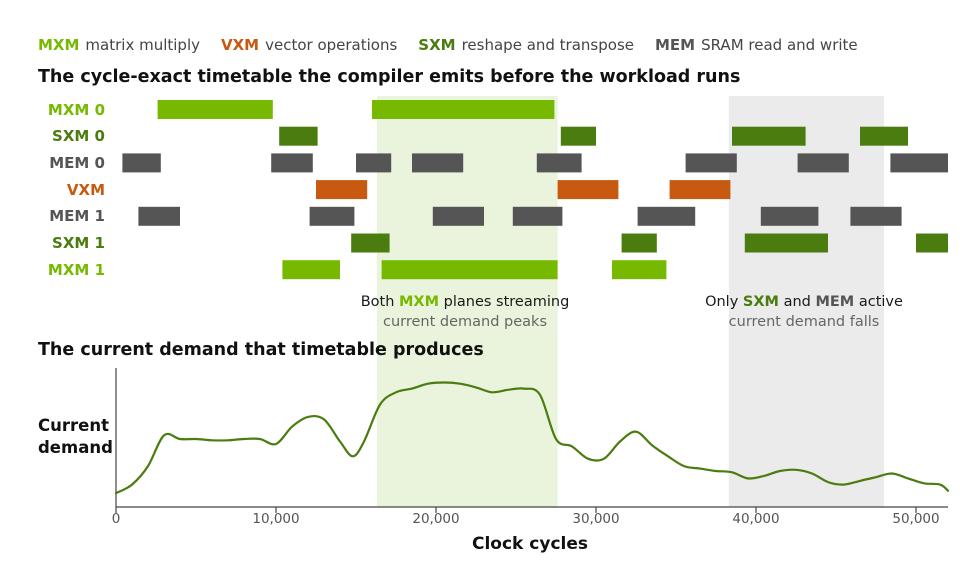  I want to click on legend-item-vxm: VXM vector operations, so click(309, 45).